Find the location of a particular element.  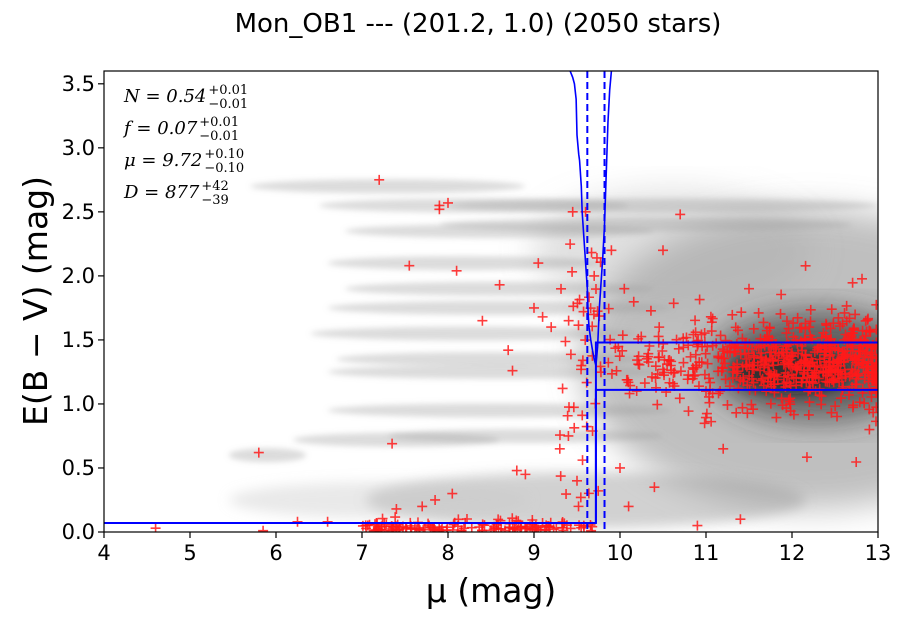

chart-title: Mon_OB1 --- (201.2, 1.0) (2050 stars) is located at coordinates (478, 24).